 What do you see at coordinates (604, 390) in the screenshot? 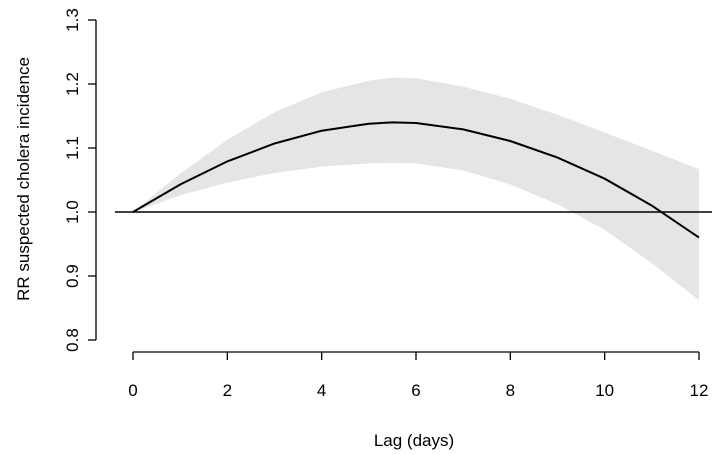
I see `x-tick-label: 10` at bounding box center [604, 390].